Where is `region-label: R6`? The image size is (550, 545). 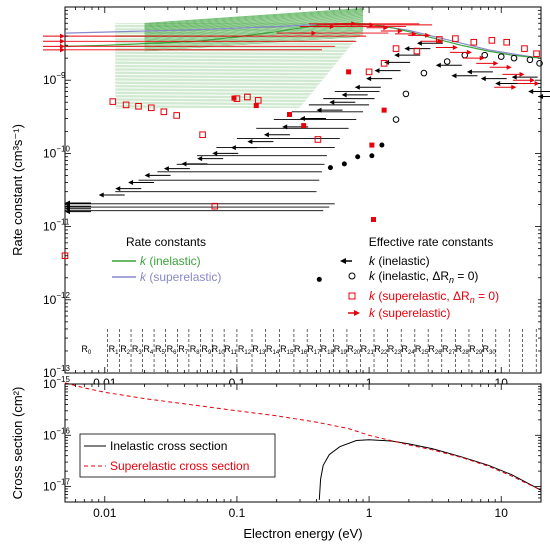
region-label: R6 is located at coordinates (172, 350).